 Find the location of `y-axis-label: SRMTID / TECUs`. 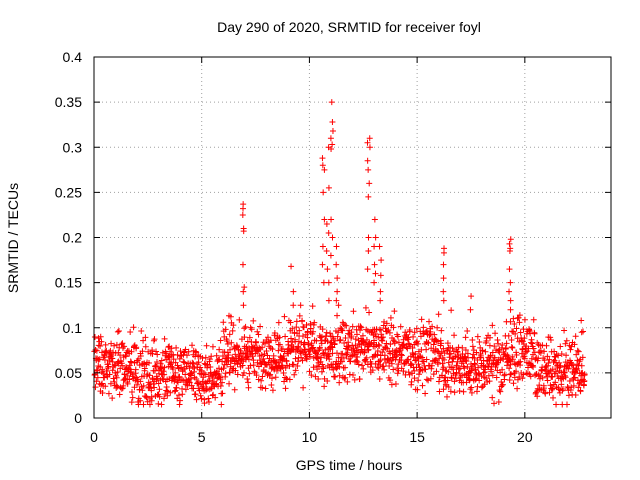

y-axis-label: SRMTID / TECUs is located at coordinates (13, 238).